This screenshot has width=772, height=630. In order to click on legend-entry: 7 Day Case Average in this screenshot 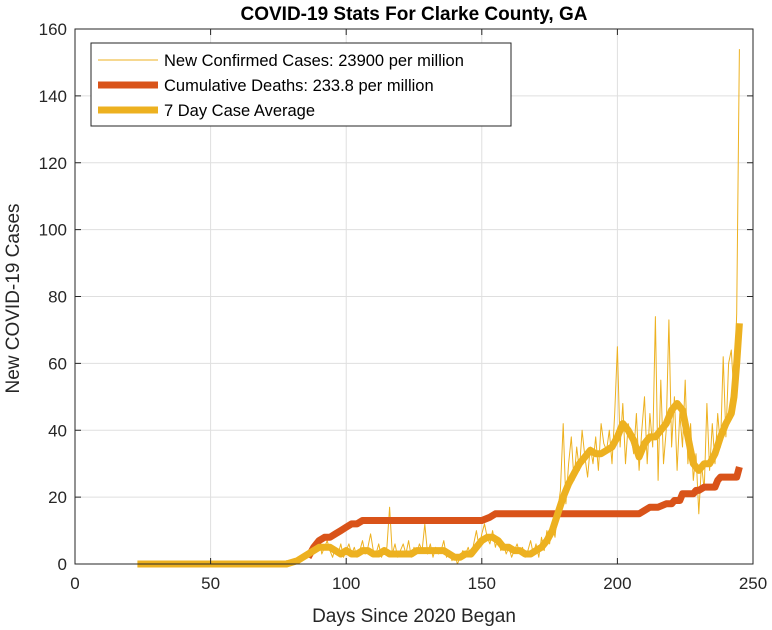, I will do `click(239, 111)`.